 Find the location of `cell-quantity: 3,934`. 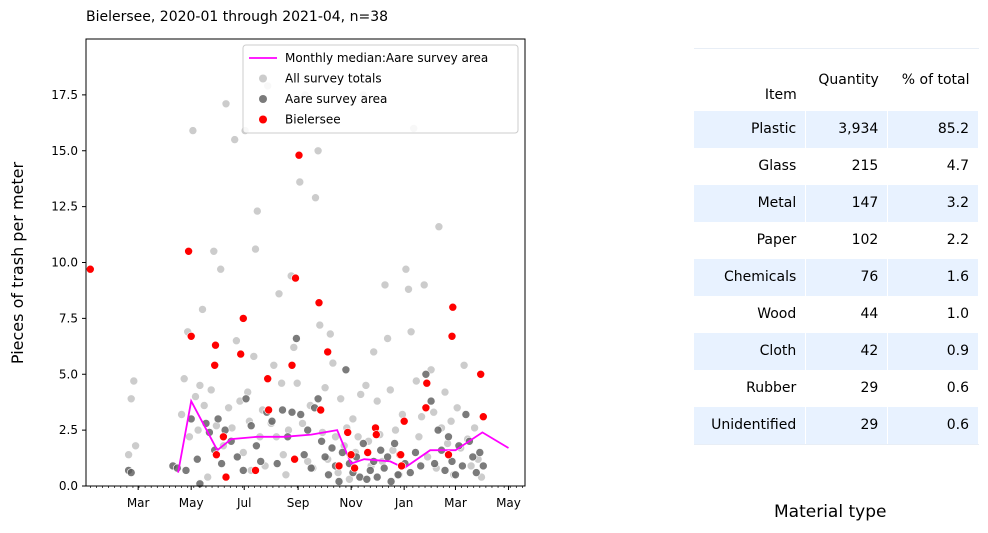

cell-quantity: 3,934 is located at coordinates (847, 129).